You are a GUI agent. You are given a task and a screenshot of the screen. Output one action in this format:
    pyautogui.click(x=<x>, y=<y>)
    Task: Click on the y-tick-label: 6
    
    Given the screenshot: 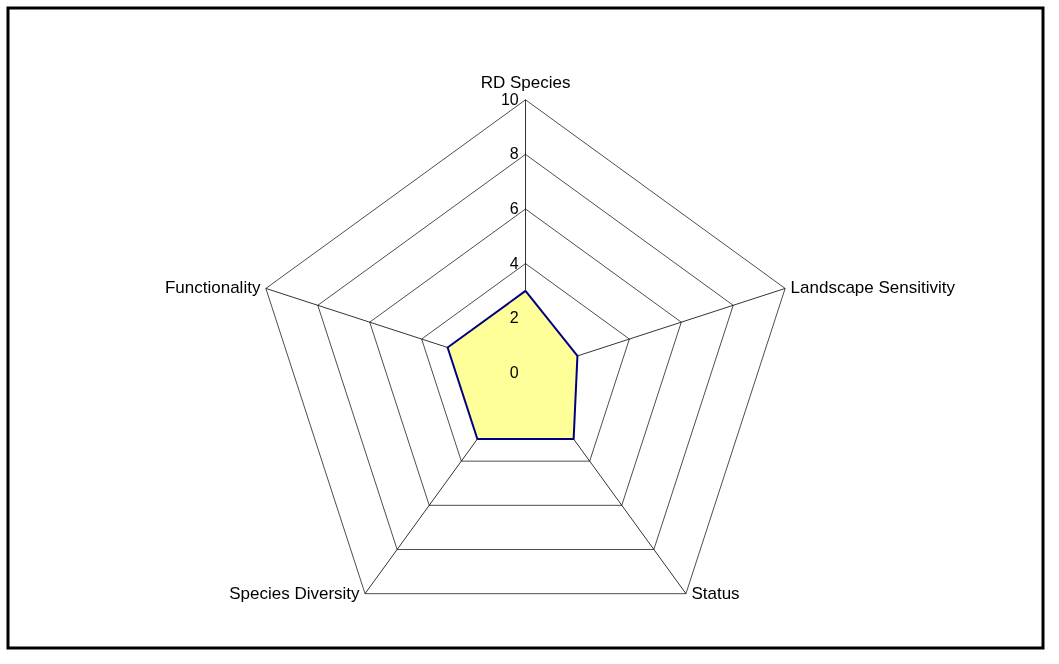 What is the action you would take?
    pyautogui.click(x=514, y=208)
    